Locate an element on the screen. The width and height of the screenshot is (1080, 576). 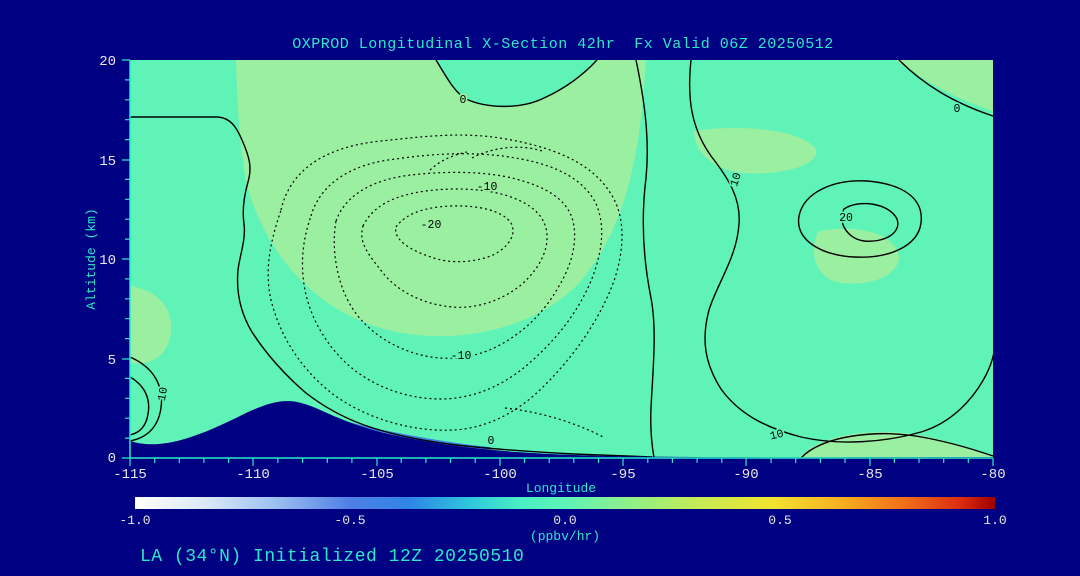
colorbar: -1.0 -0.5 0.0 0.5 1.0 (ppbv/hr) is located at coordinates (563, 520).